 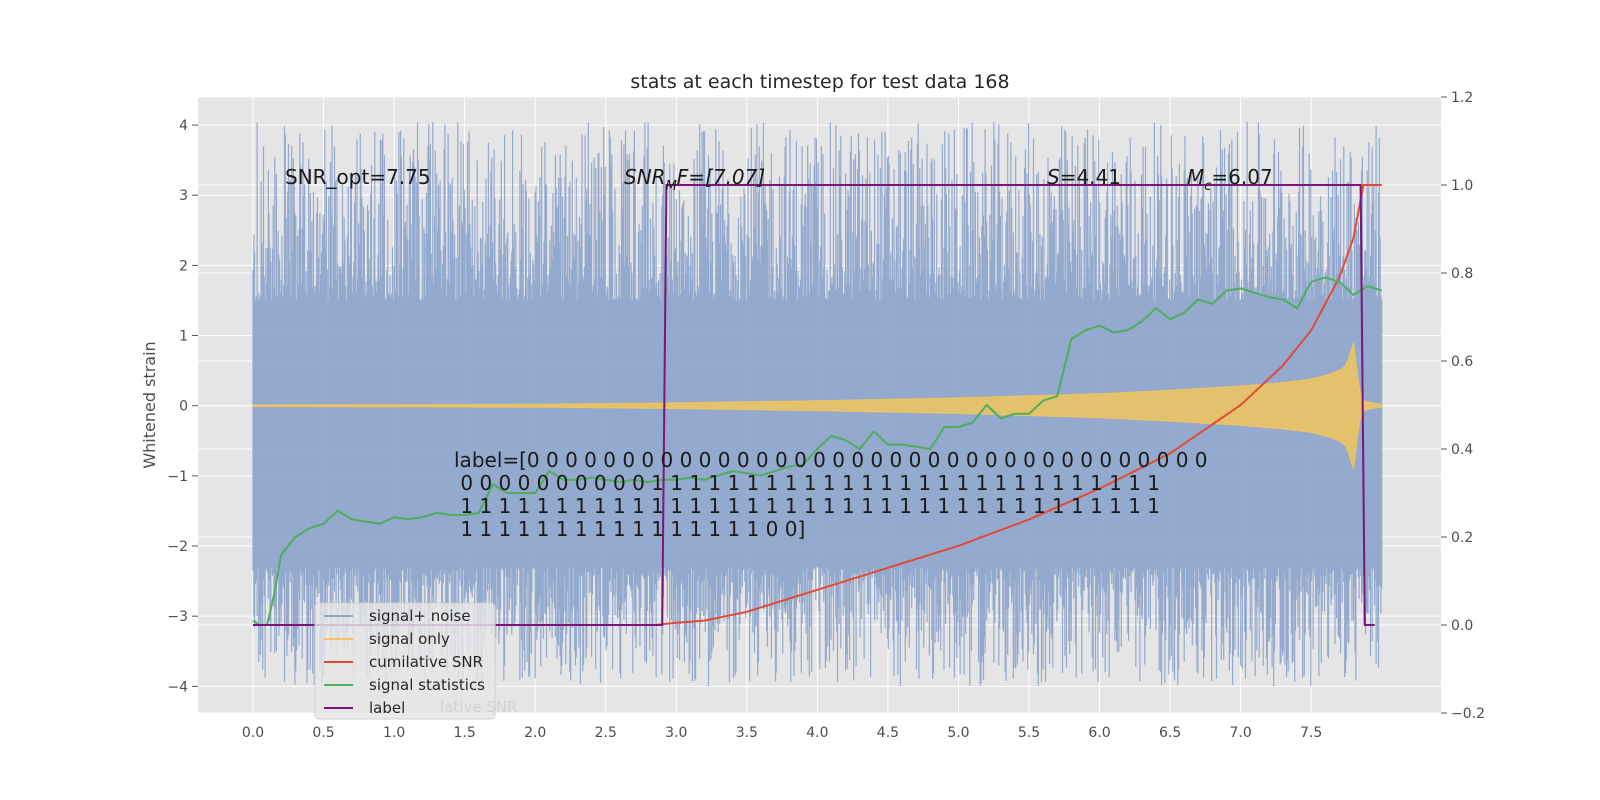 What do you see at coordinates (1029, 733) in the screenshot?
I see `x-tick-label: 5.5` at bounding box center [1029, 733].